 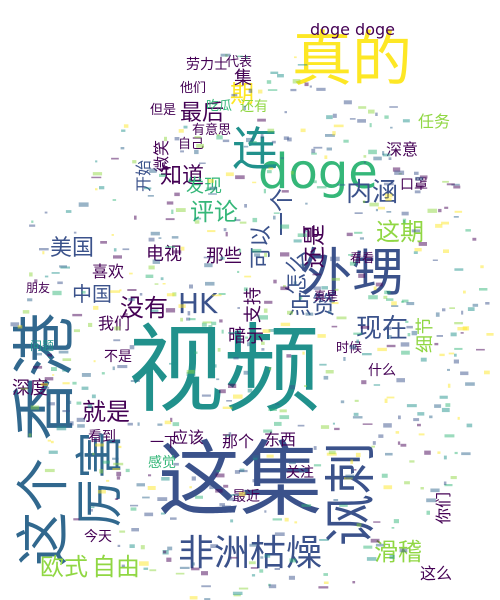 I want to click on word: 我们, so click(x=114, y=323).